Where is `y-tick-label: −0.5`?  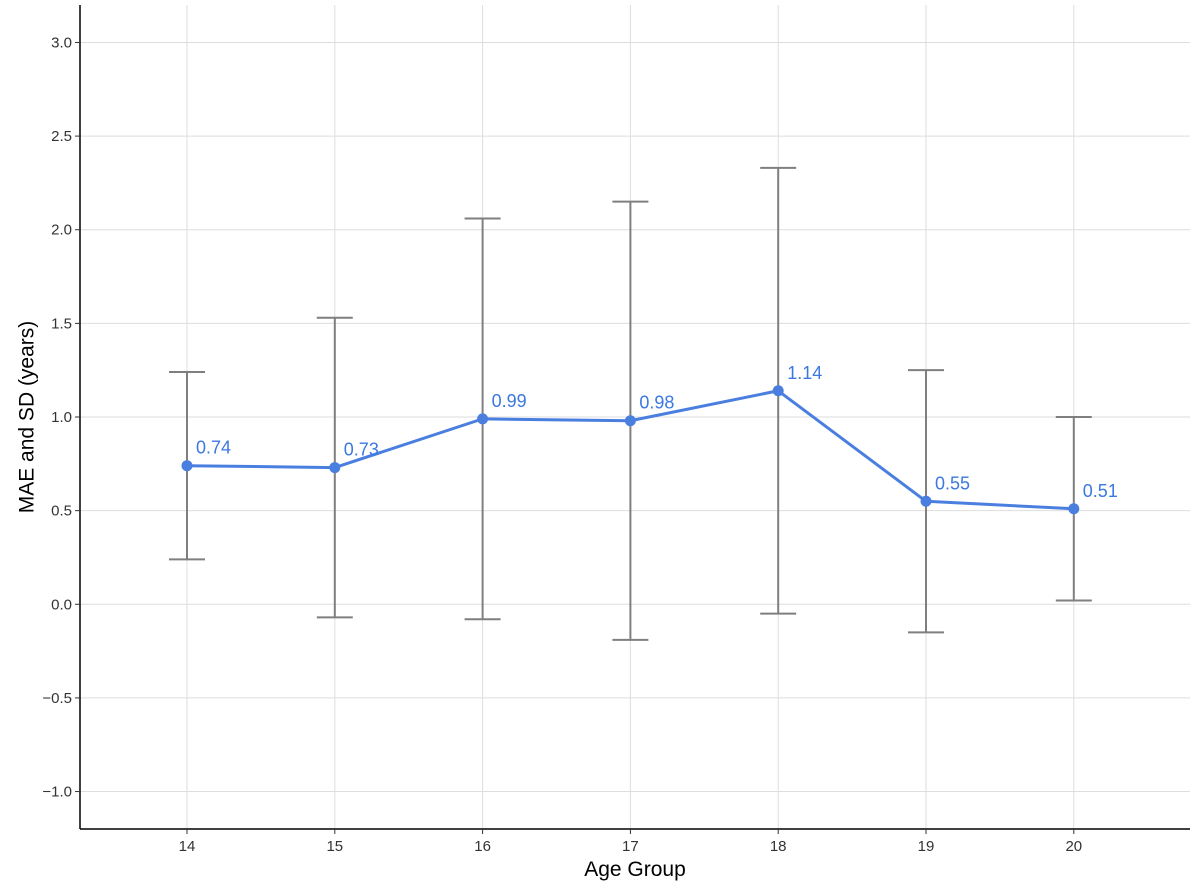 y-tick-label: −0.5 is located at coordinates (57, 698).